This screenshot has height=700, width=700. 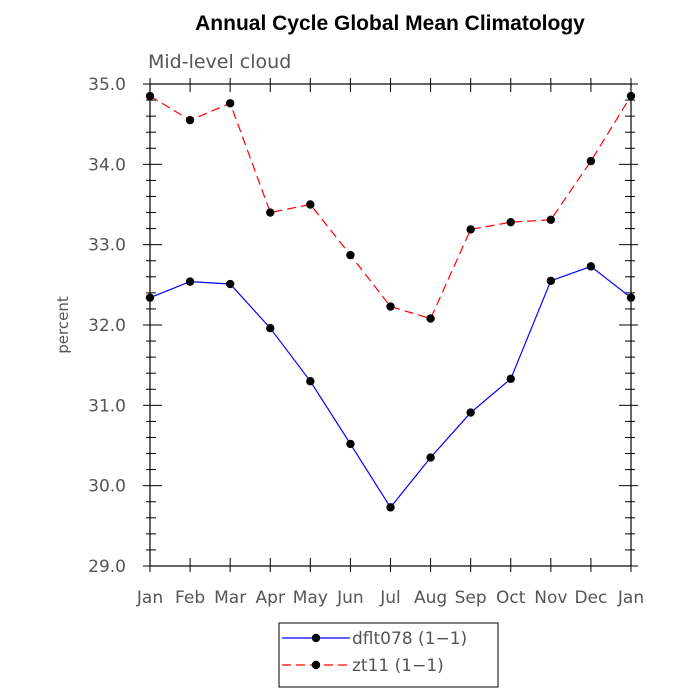 What do you see at coordinates (107, 567) in the screenshot?
I see `y-tick-label: 29.0` at bounding box center [107, 567].